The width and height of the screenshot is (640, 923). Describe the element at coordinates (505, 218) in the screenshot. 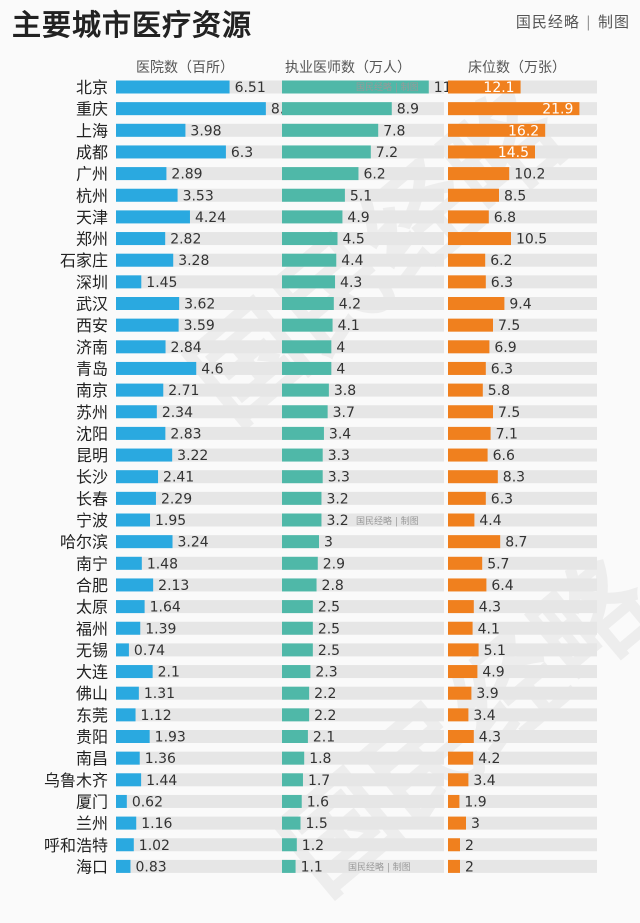

I see `value-label: 6.8` at that location.